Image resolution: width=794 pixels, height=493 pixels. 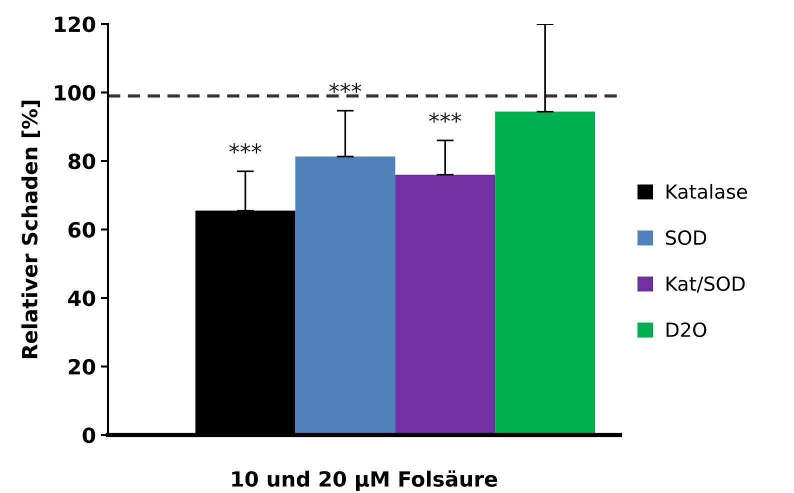 I want to click on y-tick-label: 60, so click(x=82, y=230).